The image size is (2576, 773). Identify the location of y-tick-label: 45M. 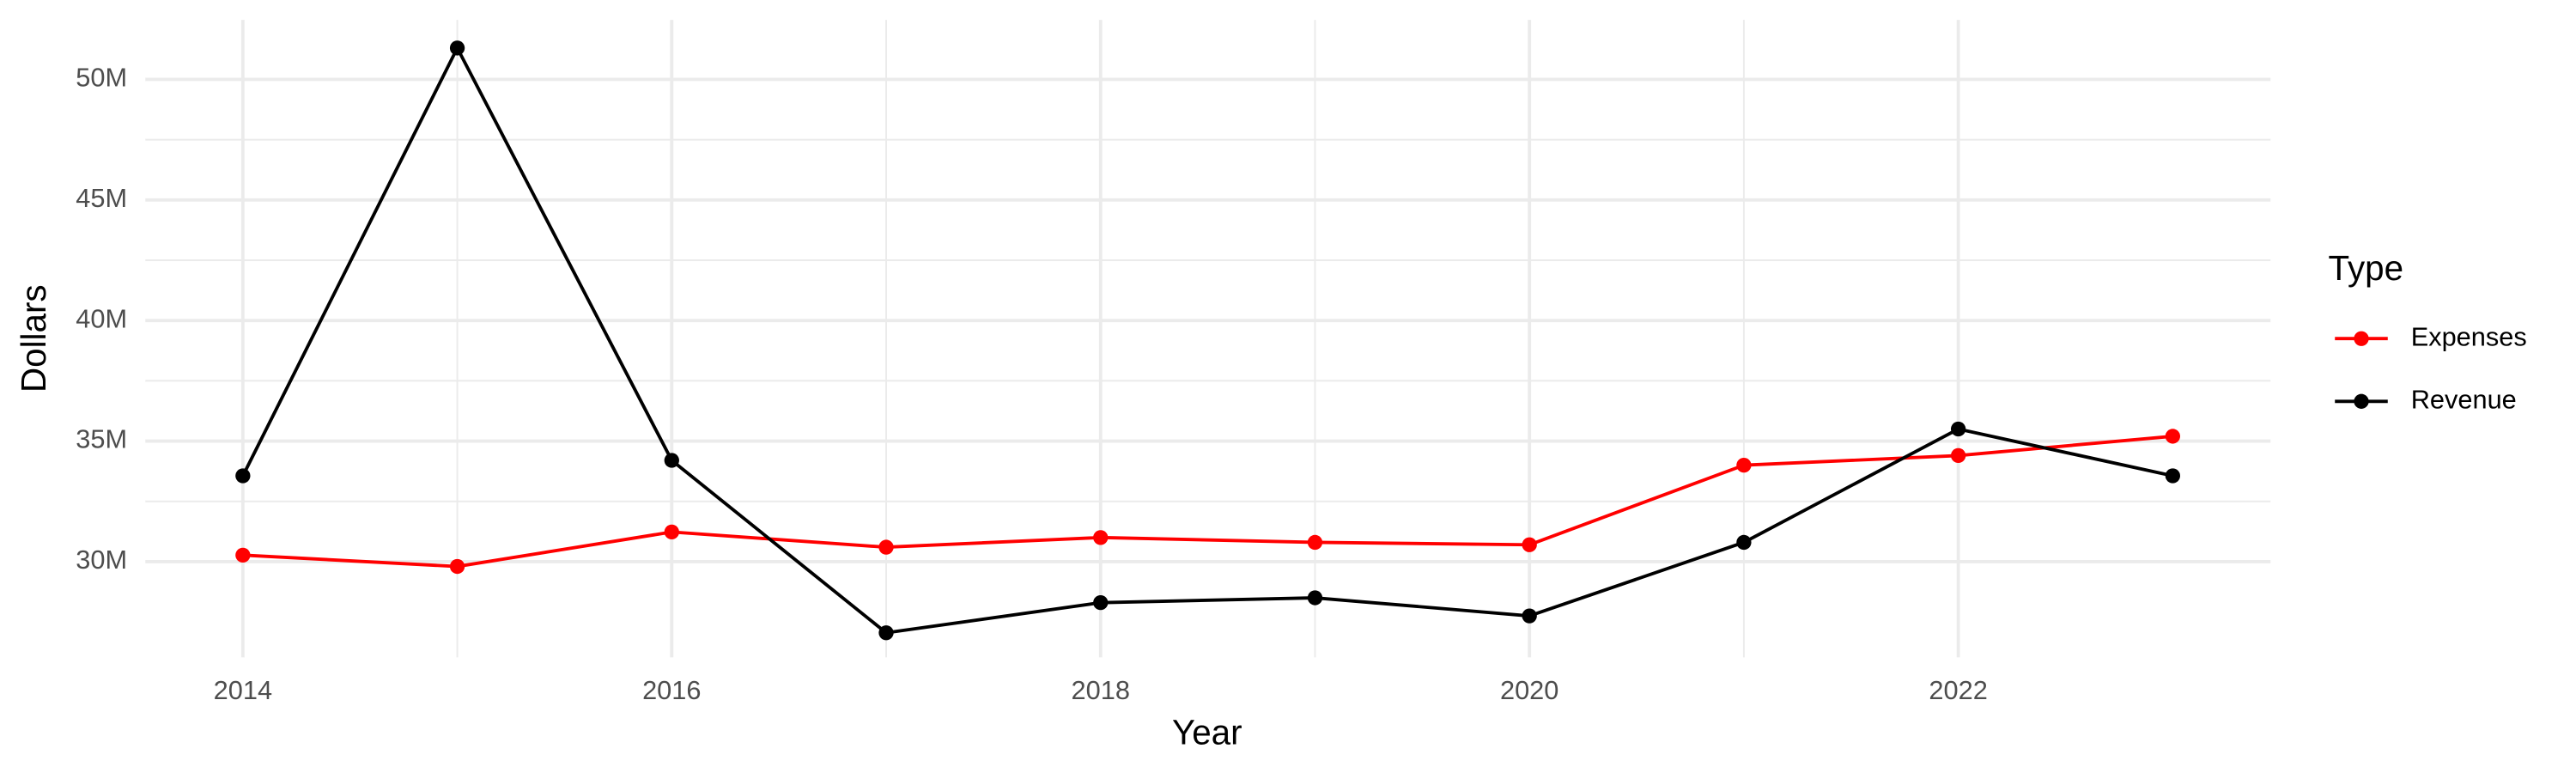
(101, 198).